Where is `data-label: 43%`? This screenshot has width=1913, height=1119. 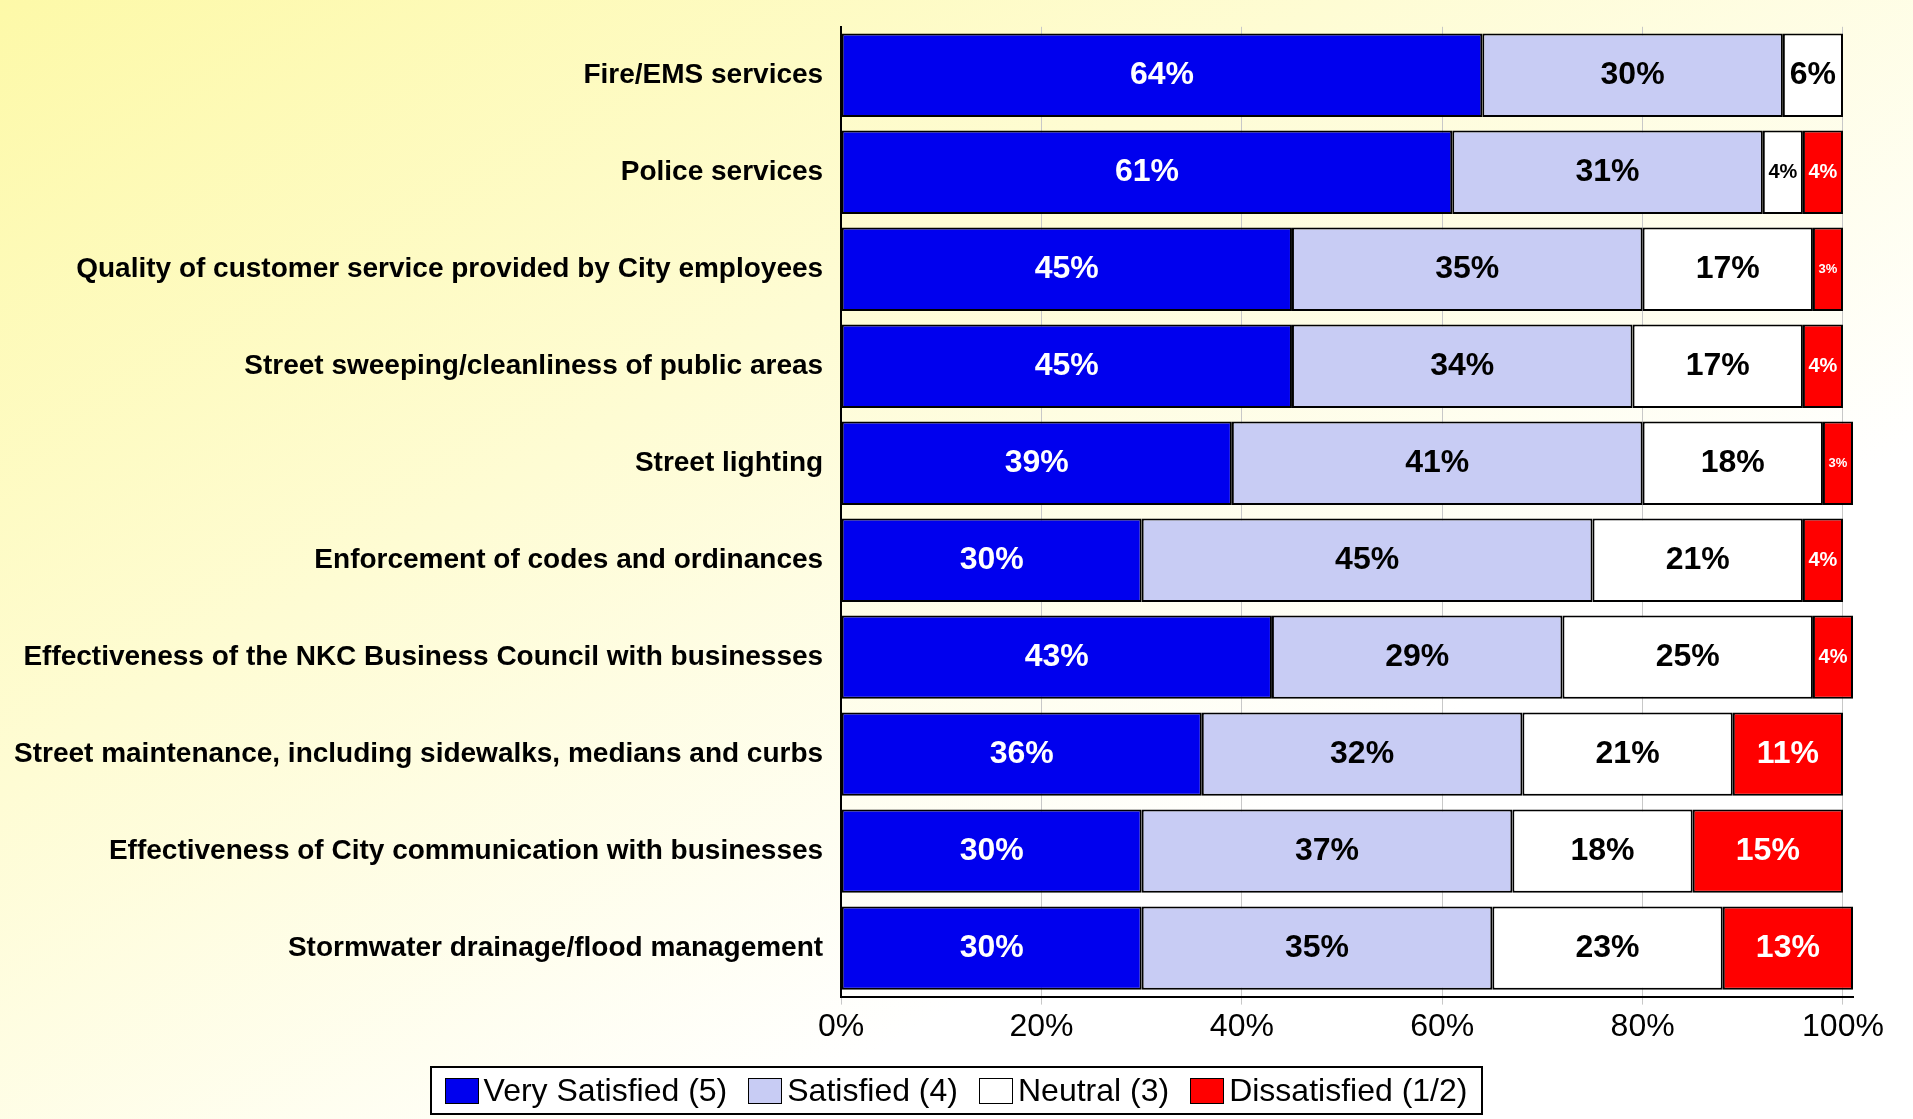 data-label: 43% is located at coordinates (1056, 655).